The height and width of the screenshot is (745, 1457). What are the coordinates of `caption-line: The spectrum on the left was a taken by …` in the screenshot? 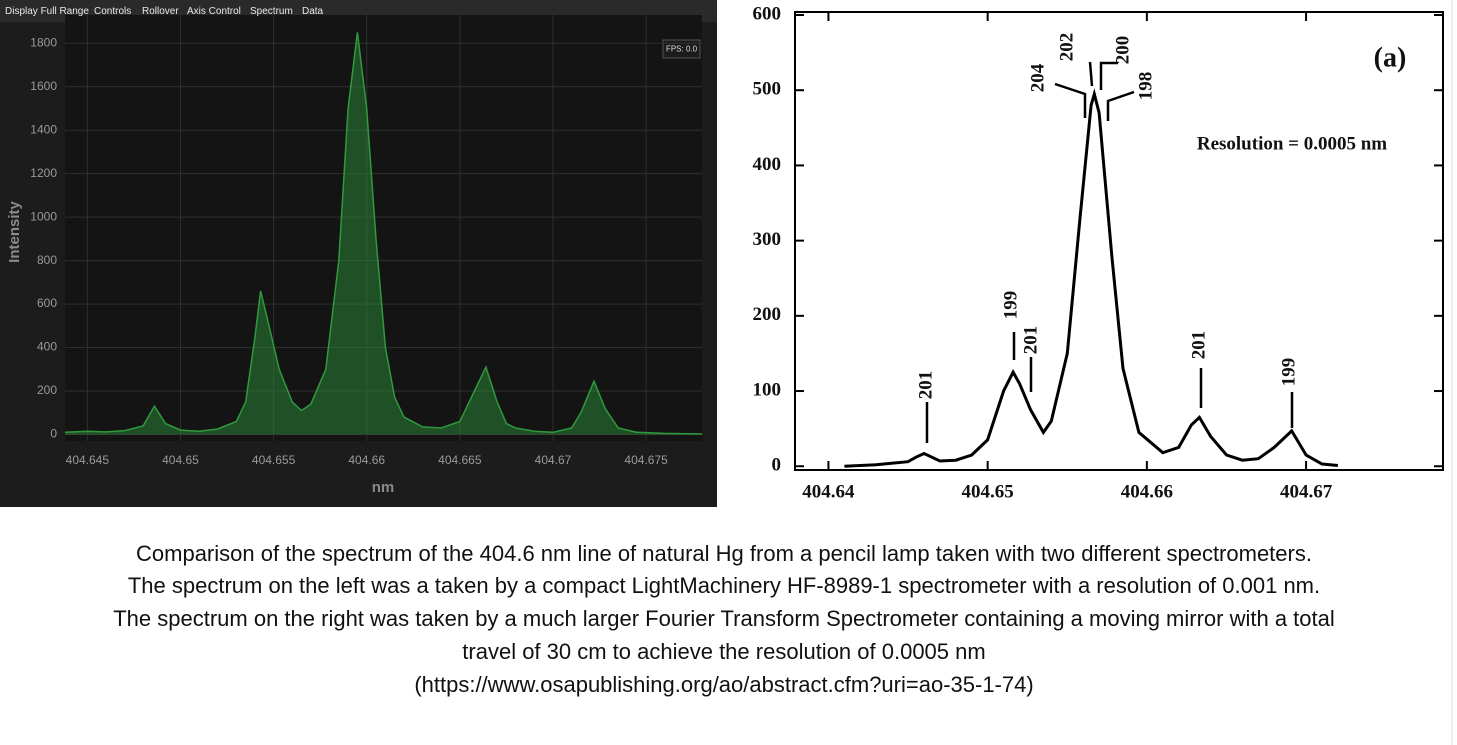 It's located at (724, 585).